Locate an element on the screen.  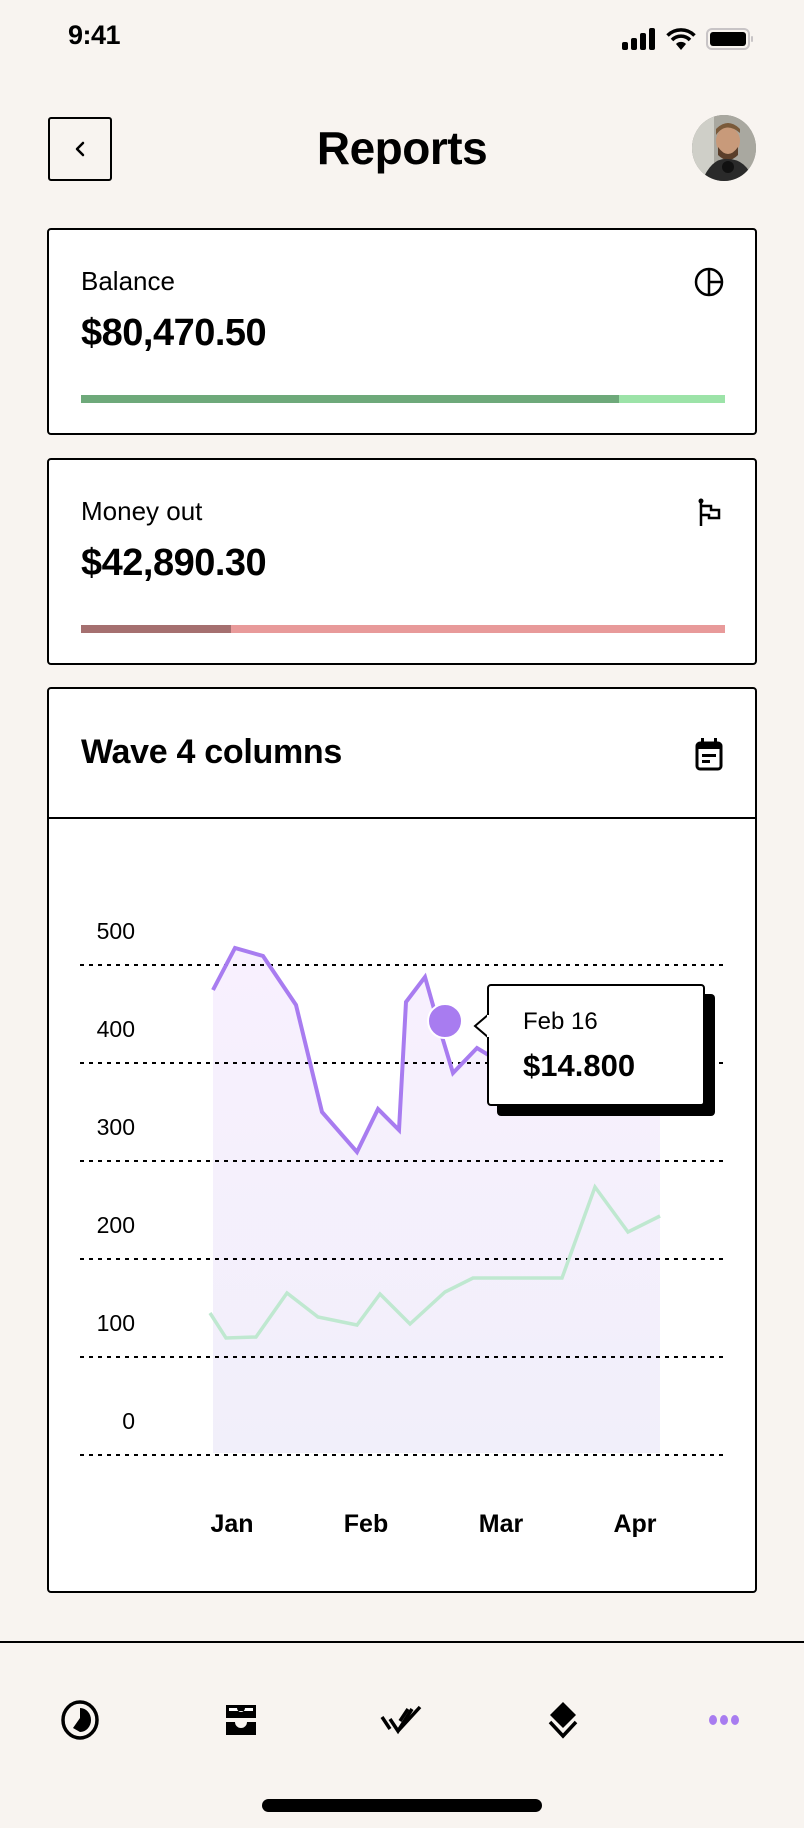
double-check-icon is located at coordinates (401, 1720).